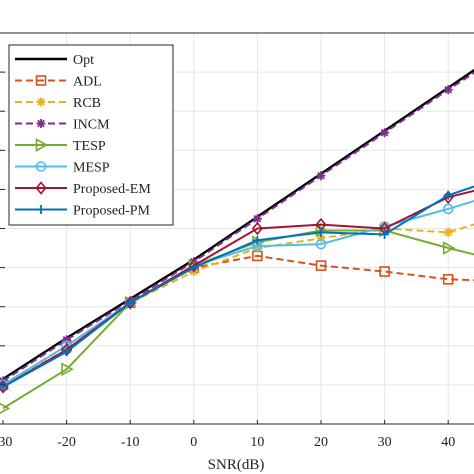 The height and width of the screenshot is (474, 474). I want to click on x-tick-labels: -30 -20 -10 0 10 20 30 40, so click(227, 442).